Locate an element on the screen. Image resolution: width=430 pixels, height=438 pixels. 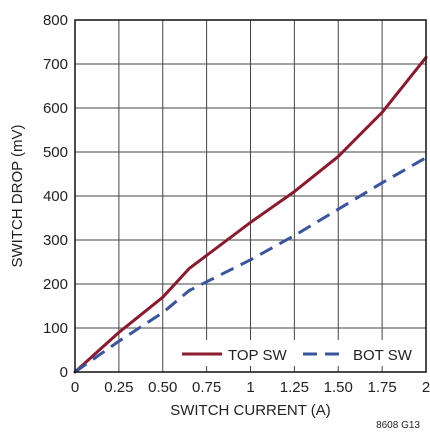
figure-code: 8608 G13 is located at coordinates (398, 425).